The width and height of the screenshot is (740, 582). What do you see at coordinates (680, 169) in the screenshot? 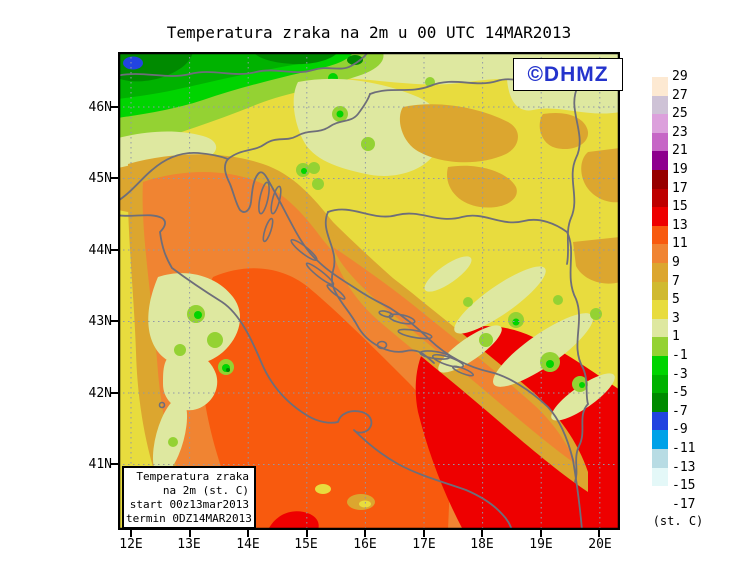
I see `colorbar-tick-label: 19` at bounding box center [680, 169].